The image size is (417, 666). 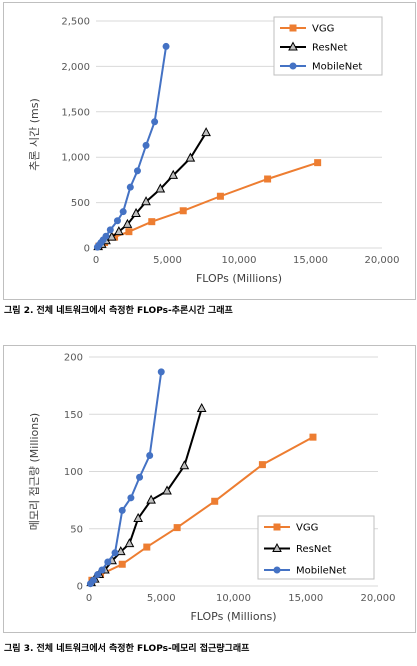 What do you see at coordinates (75, 112) in the screenshot?
I see `y-tick-label: 1,500` at bounding box center [75, 112].